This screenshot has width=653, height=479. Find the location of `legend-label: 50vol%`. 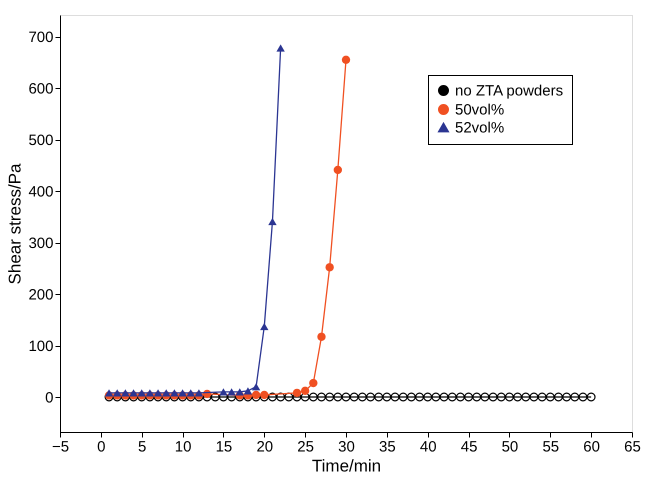

legend-label: 50vol% is located at coordinates (479, 110).